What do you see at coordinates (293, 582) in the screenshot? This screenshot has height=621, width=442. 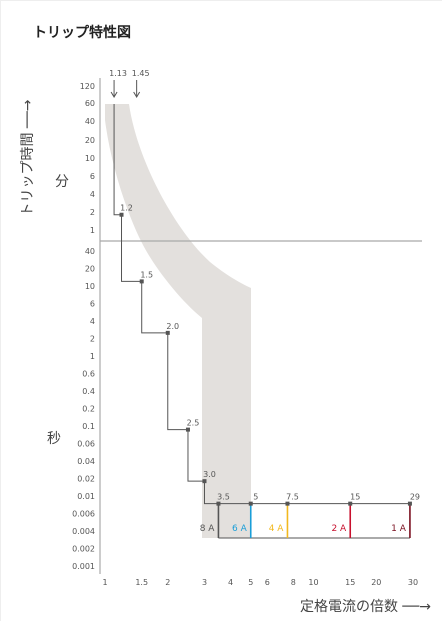 I see `x-tick-label: 8` at bounding box center [293, 582].